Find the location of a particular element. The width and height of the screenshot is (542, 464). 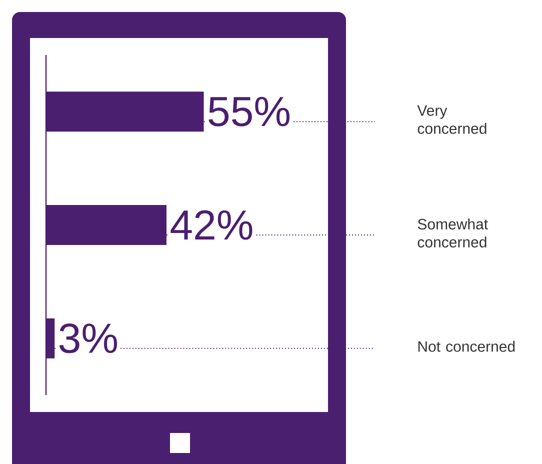

data-label: 42% is located at coordinates (211, 225).